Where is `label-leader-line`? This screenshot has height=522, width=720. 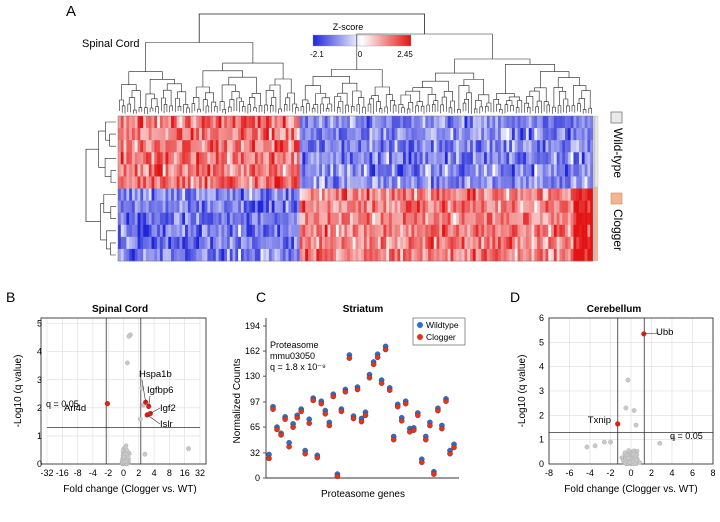 label-leader-line is located at coordinates (155, 410).